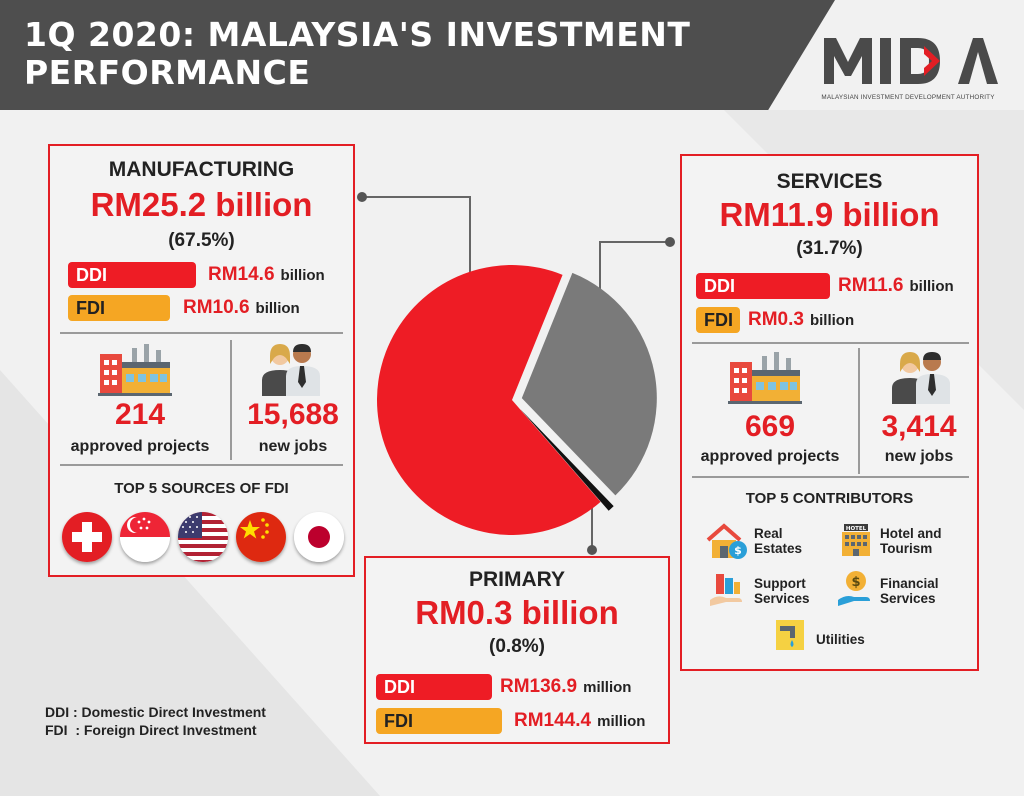  What do you see at coordinates (589, 384) in the screenshot?
I see `pie-slice-services` at bounding box center [589, 384].